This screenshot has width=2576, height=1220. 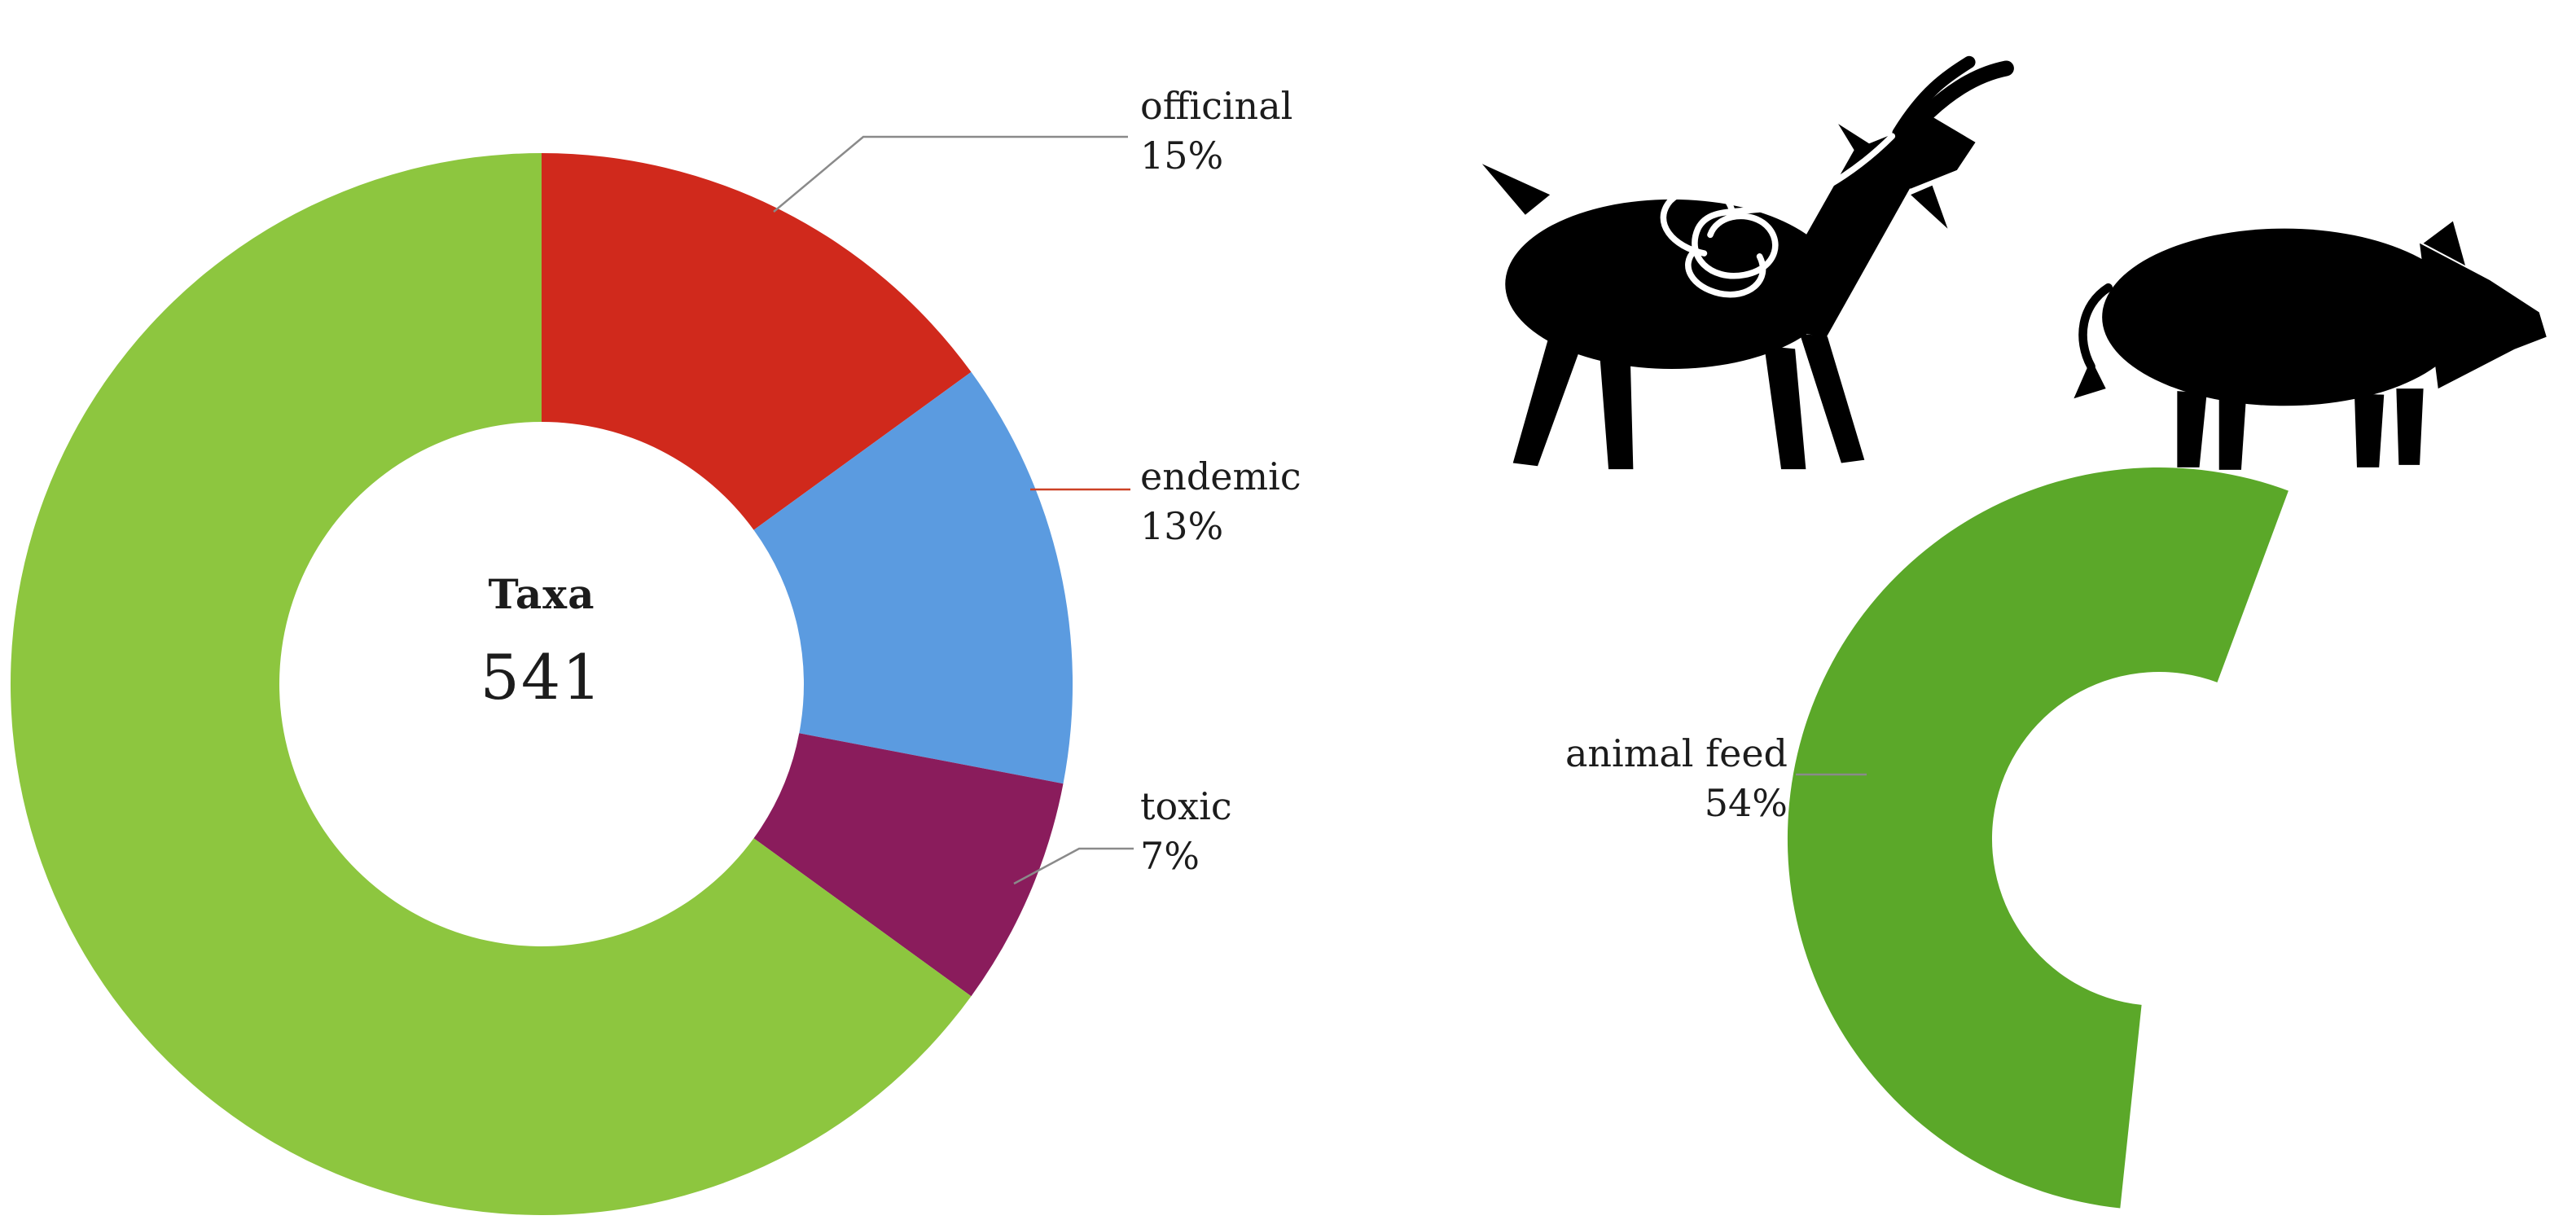 I want to click on goat-ear, so click(x=1855, y=146).